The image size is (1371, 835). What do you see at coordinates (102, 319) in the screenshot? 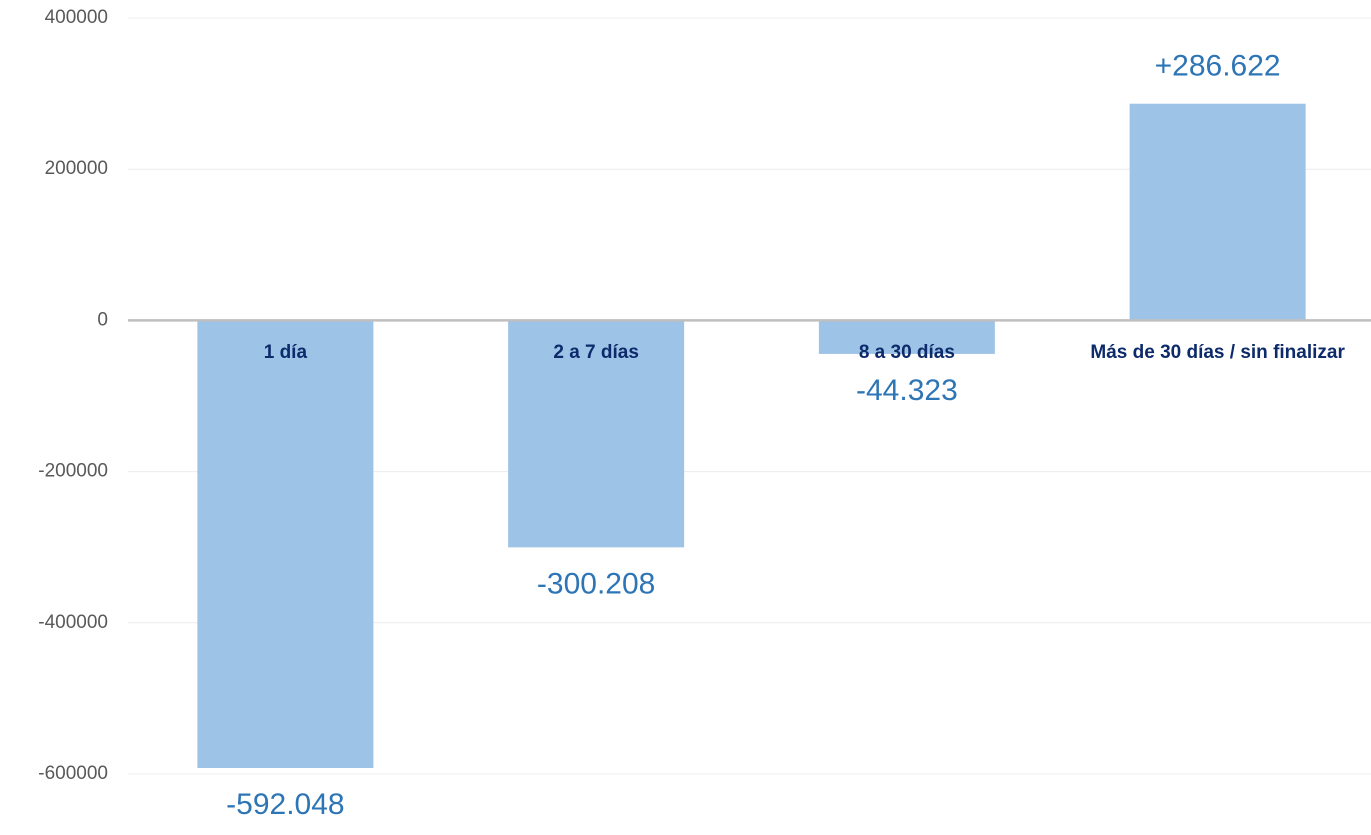
I see `y-tick-label: 0` at bounding box center [102, 319].